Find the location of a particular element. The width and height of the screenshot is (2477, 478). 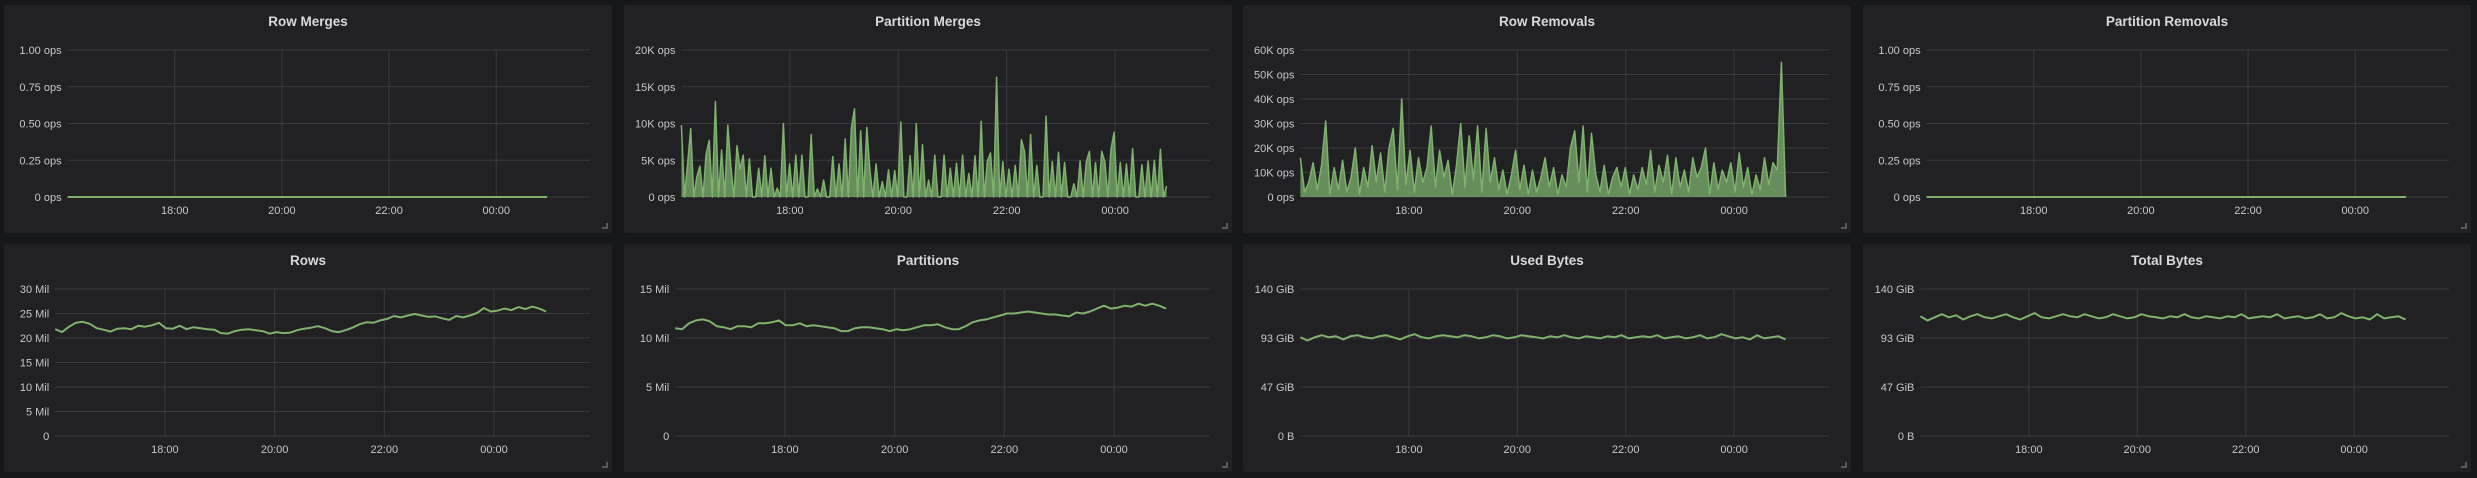

series-area is located at coordinates (1543, 129).